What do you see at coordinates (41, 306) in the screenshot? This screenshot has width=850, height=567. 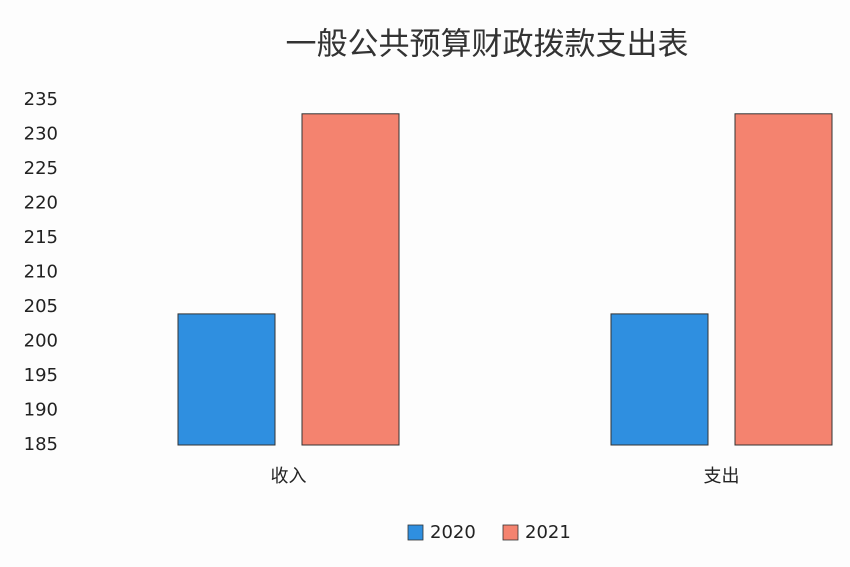 I see `y-tick-label: 205` at bounding box center [41, 306].